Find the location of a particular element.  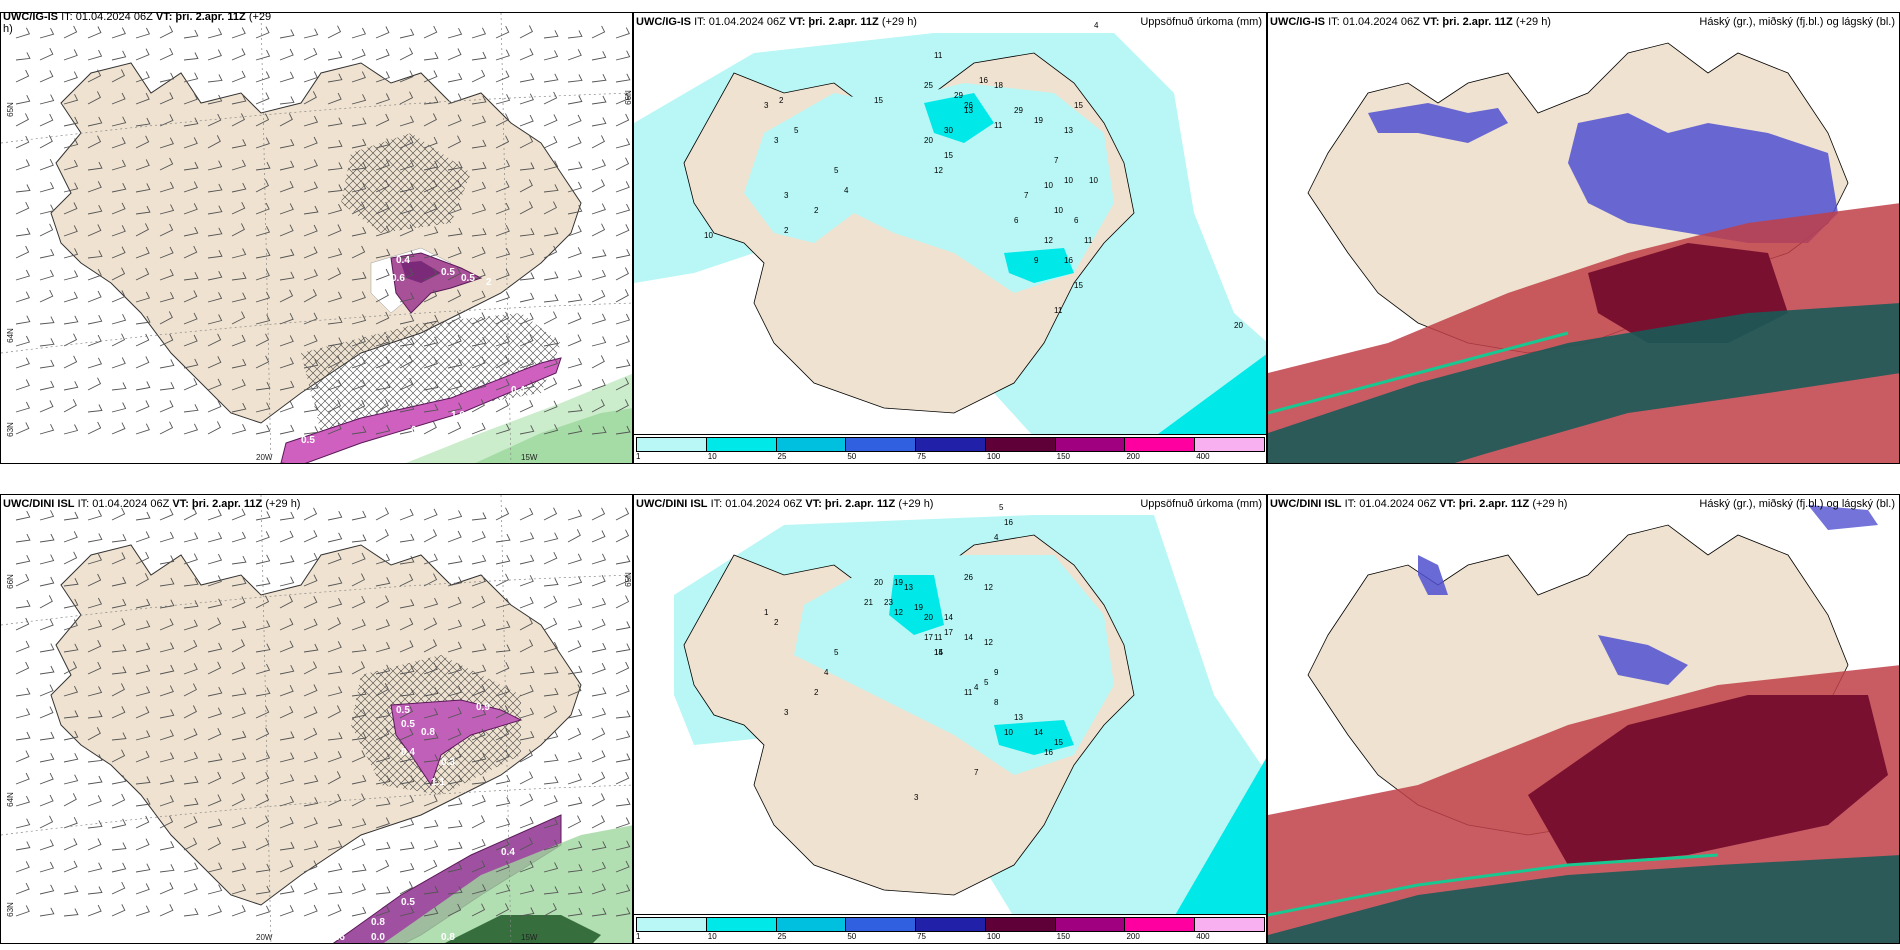

precip-value: 17 is located at coordinates (928, 637).